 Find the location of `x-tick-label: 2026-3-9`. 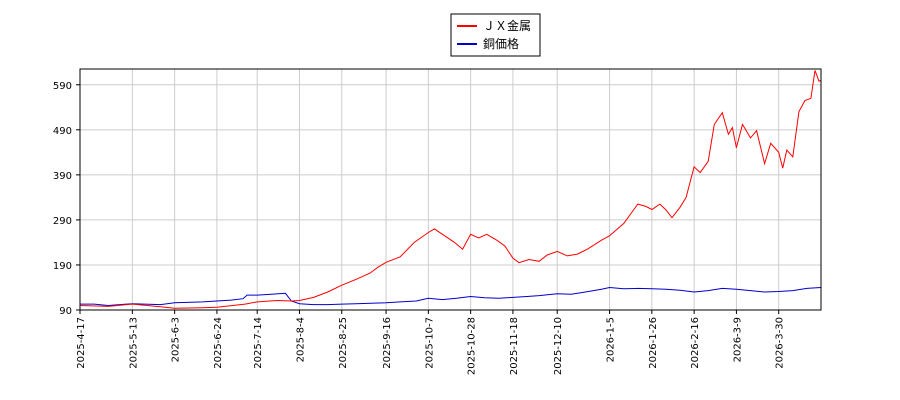

x-tick-label: 2026-3-9 is located at coordinates (737, 339).